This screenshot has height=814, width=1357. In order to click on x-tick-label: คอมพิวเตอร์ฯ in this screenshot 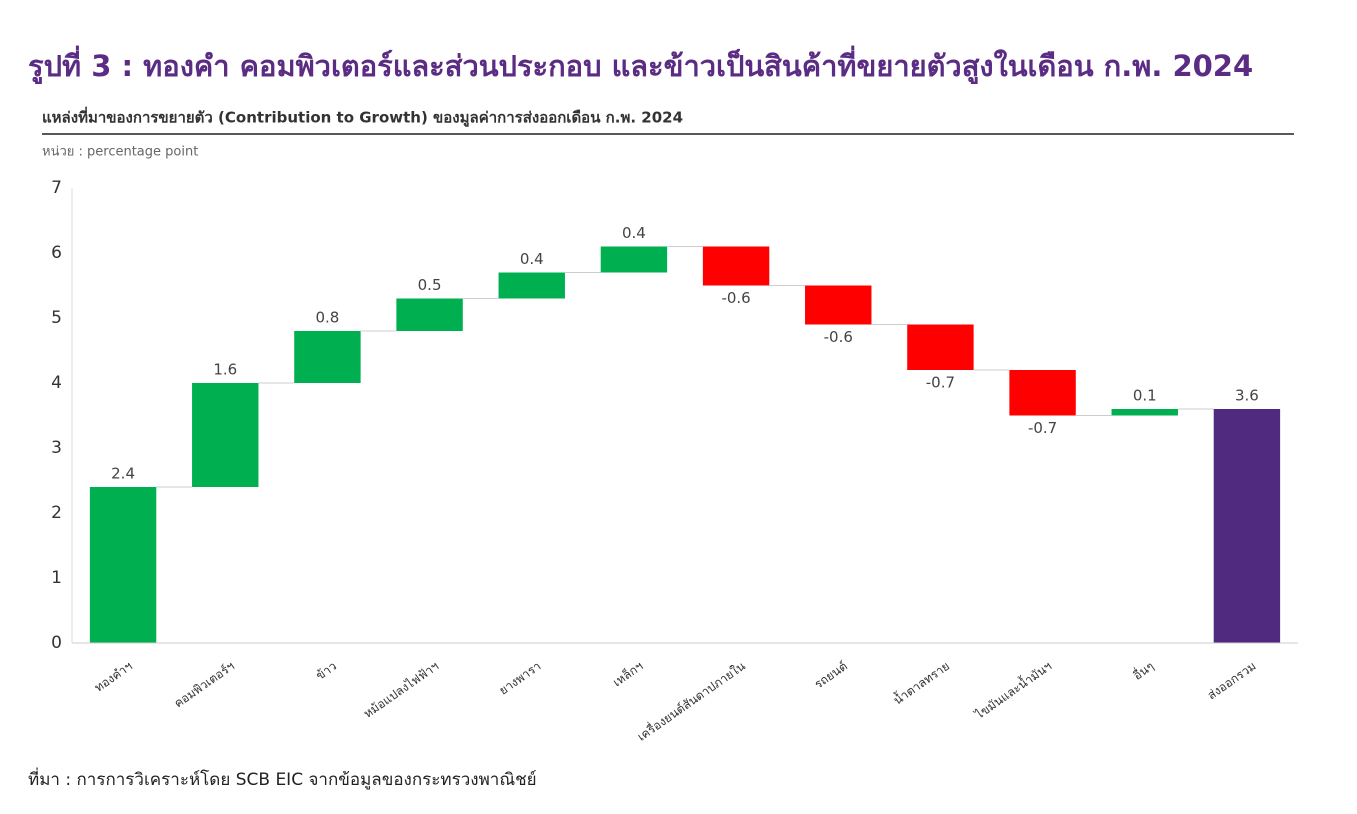, I will do `click(204, 685)`.